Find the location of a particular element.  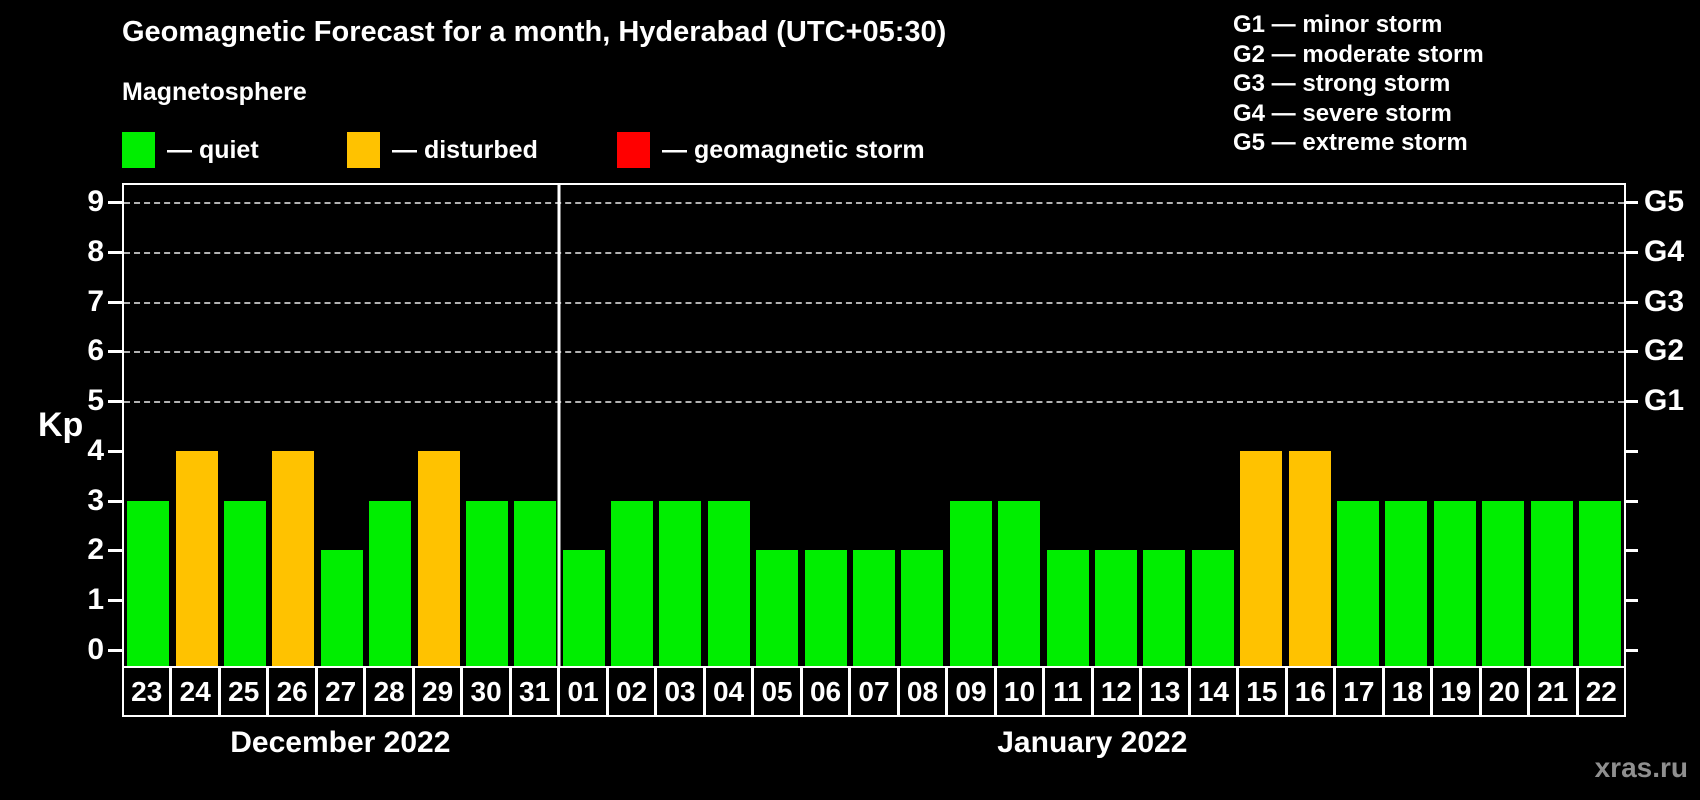

day-label-box: 03 is located at coordinates (681, 691).